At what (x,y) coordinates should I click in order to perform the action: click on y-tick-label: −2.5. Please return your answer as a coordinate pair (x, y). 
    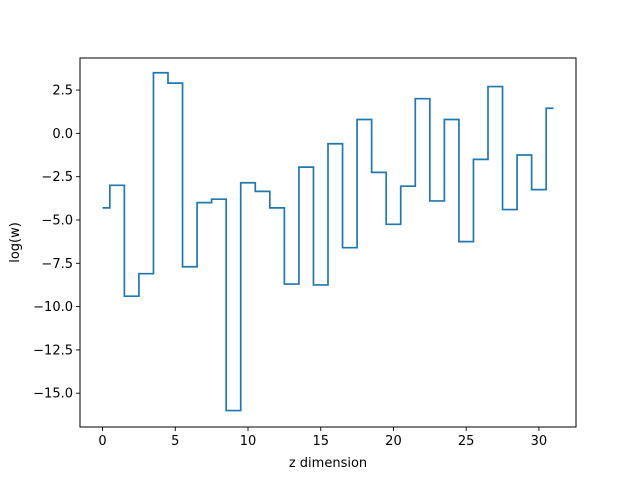
    Looking at the image, I should click on (57, 177).